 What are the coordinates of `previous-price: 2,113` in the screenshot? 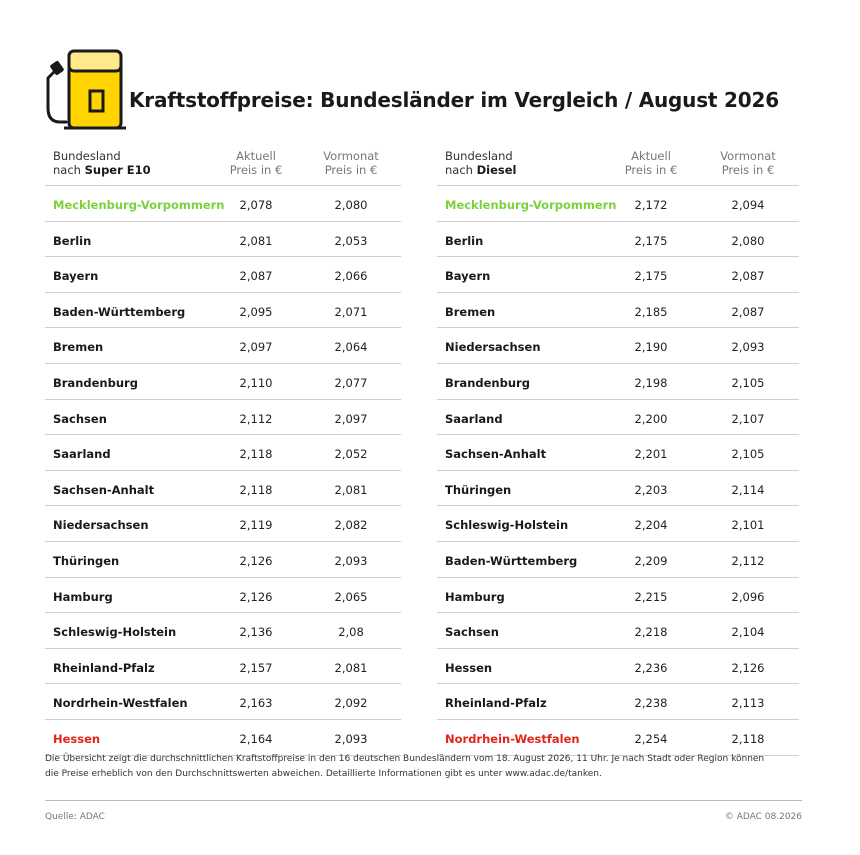 It's located at (748, 703).